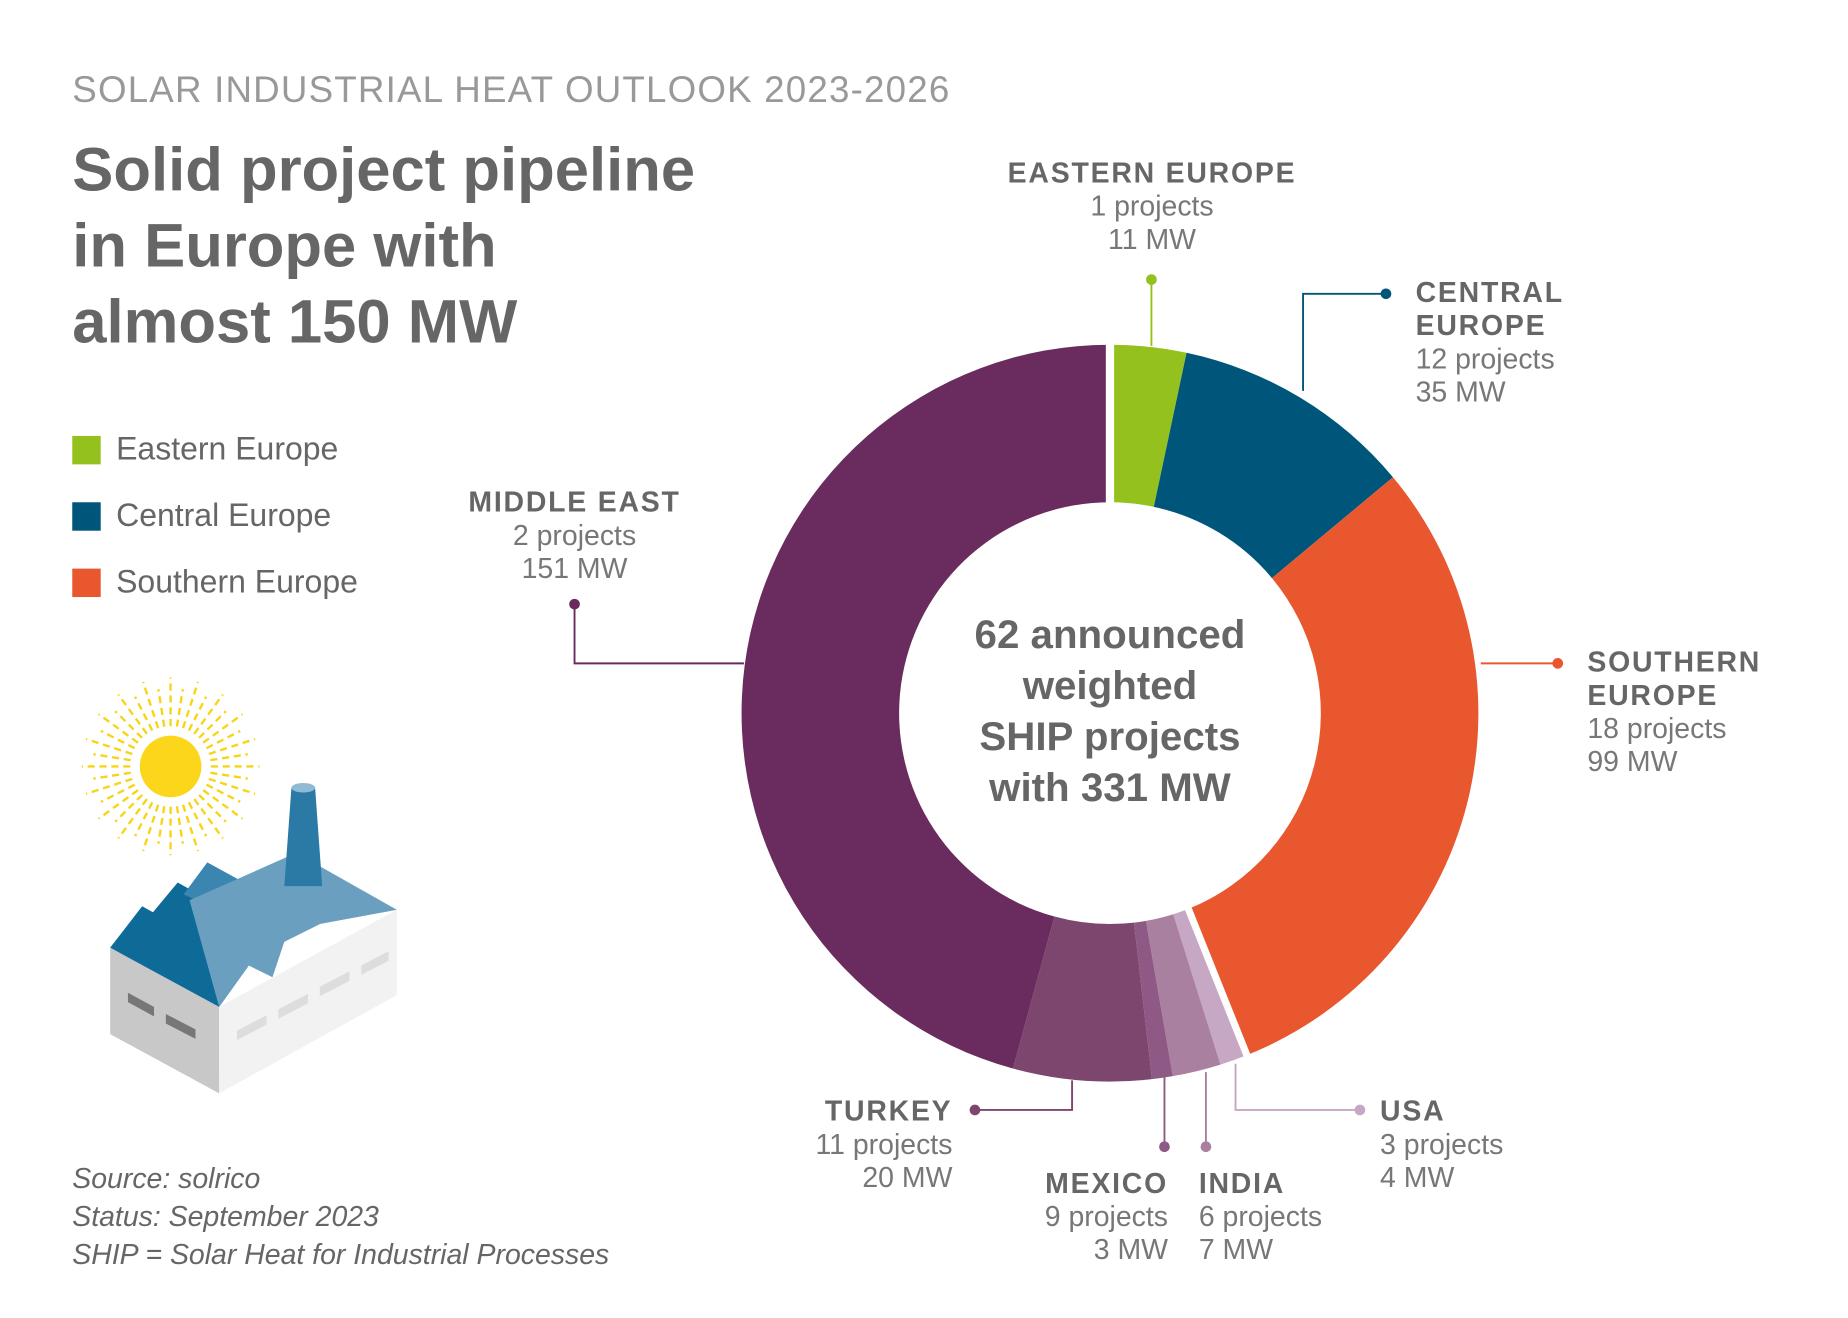 Image resolution: width=1848 pixels, height=1318 pixels. What do you see at coordinates (574, 569) in the screenshot?
I see `label-mw: 151 MW` at bounding box center [574, 569].